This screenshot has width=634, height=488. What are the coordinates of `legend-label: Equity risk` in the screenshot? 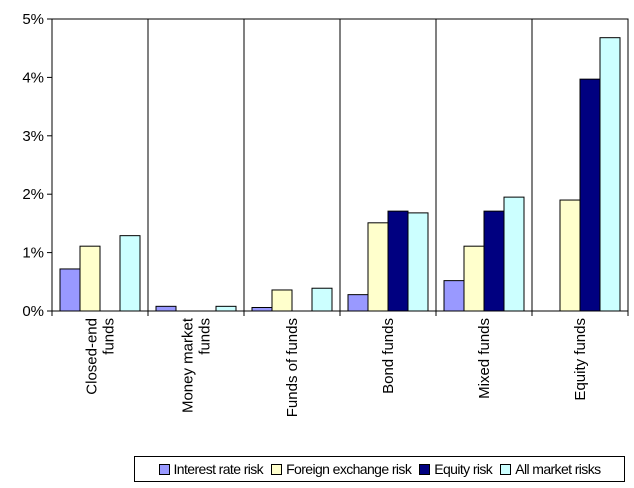 It's located at (463, 469).